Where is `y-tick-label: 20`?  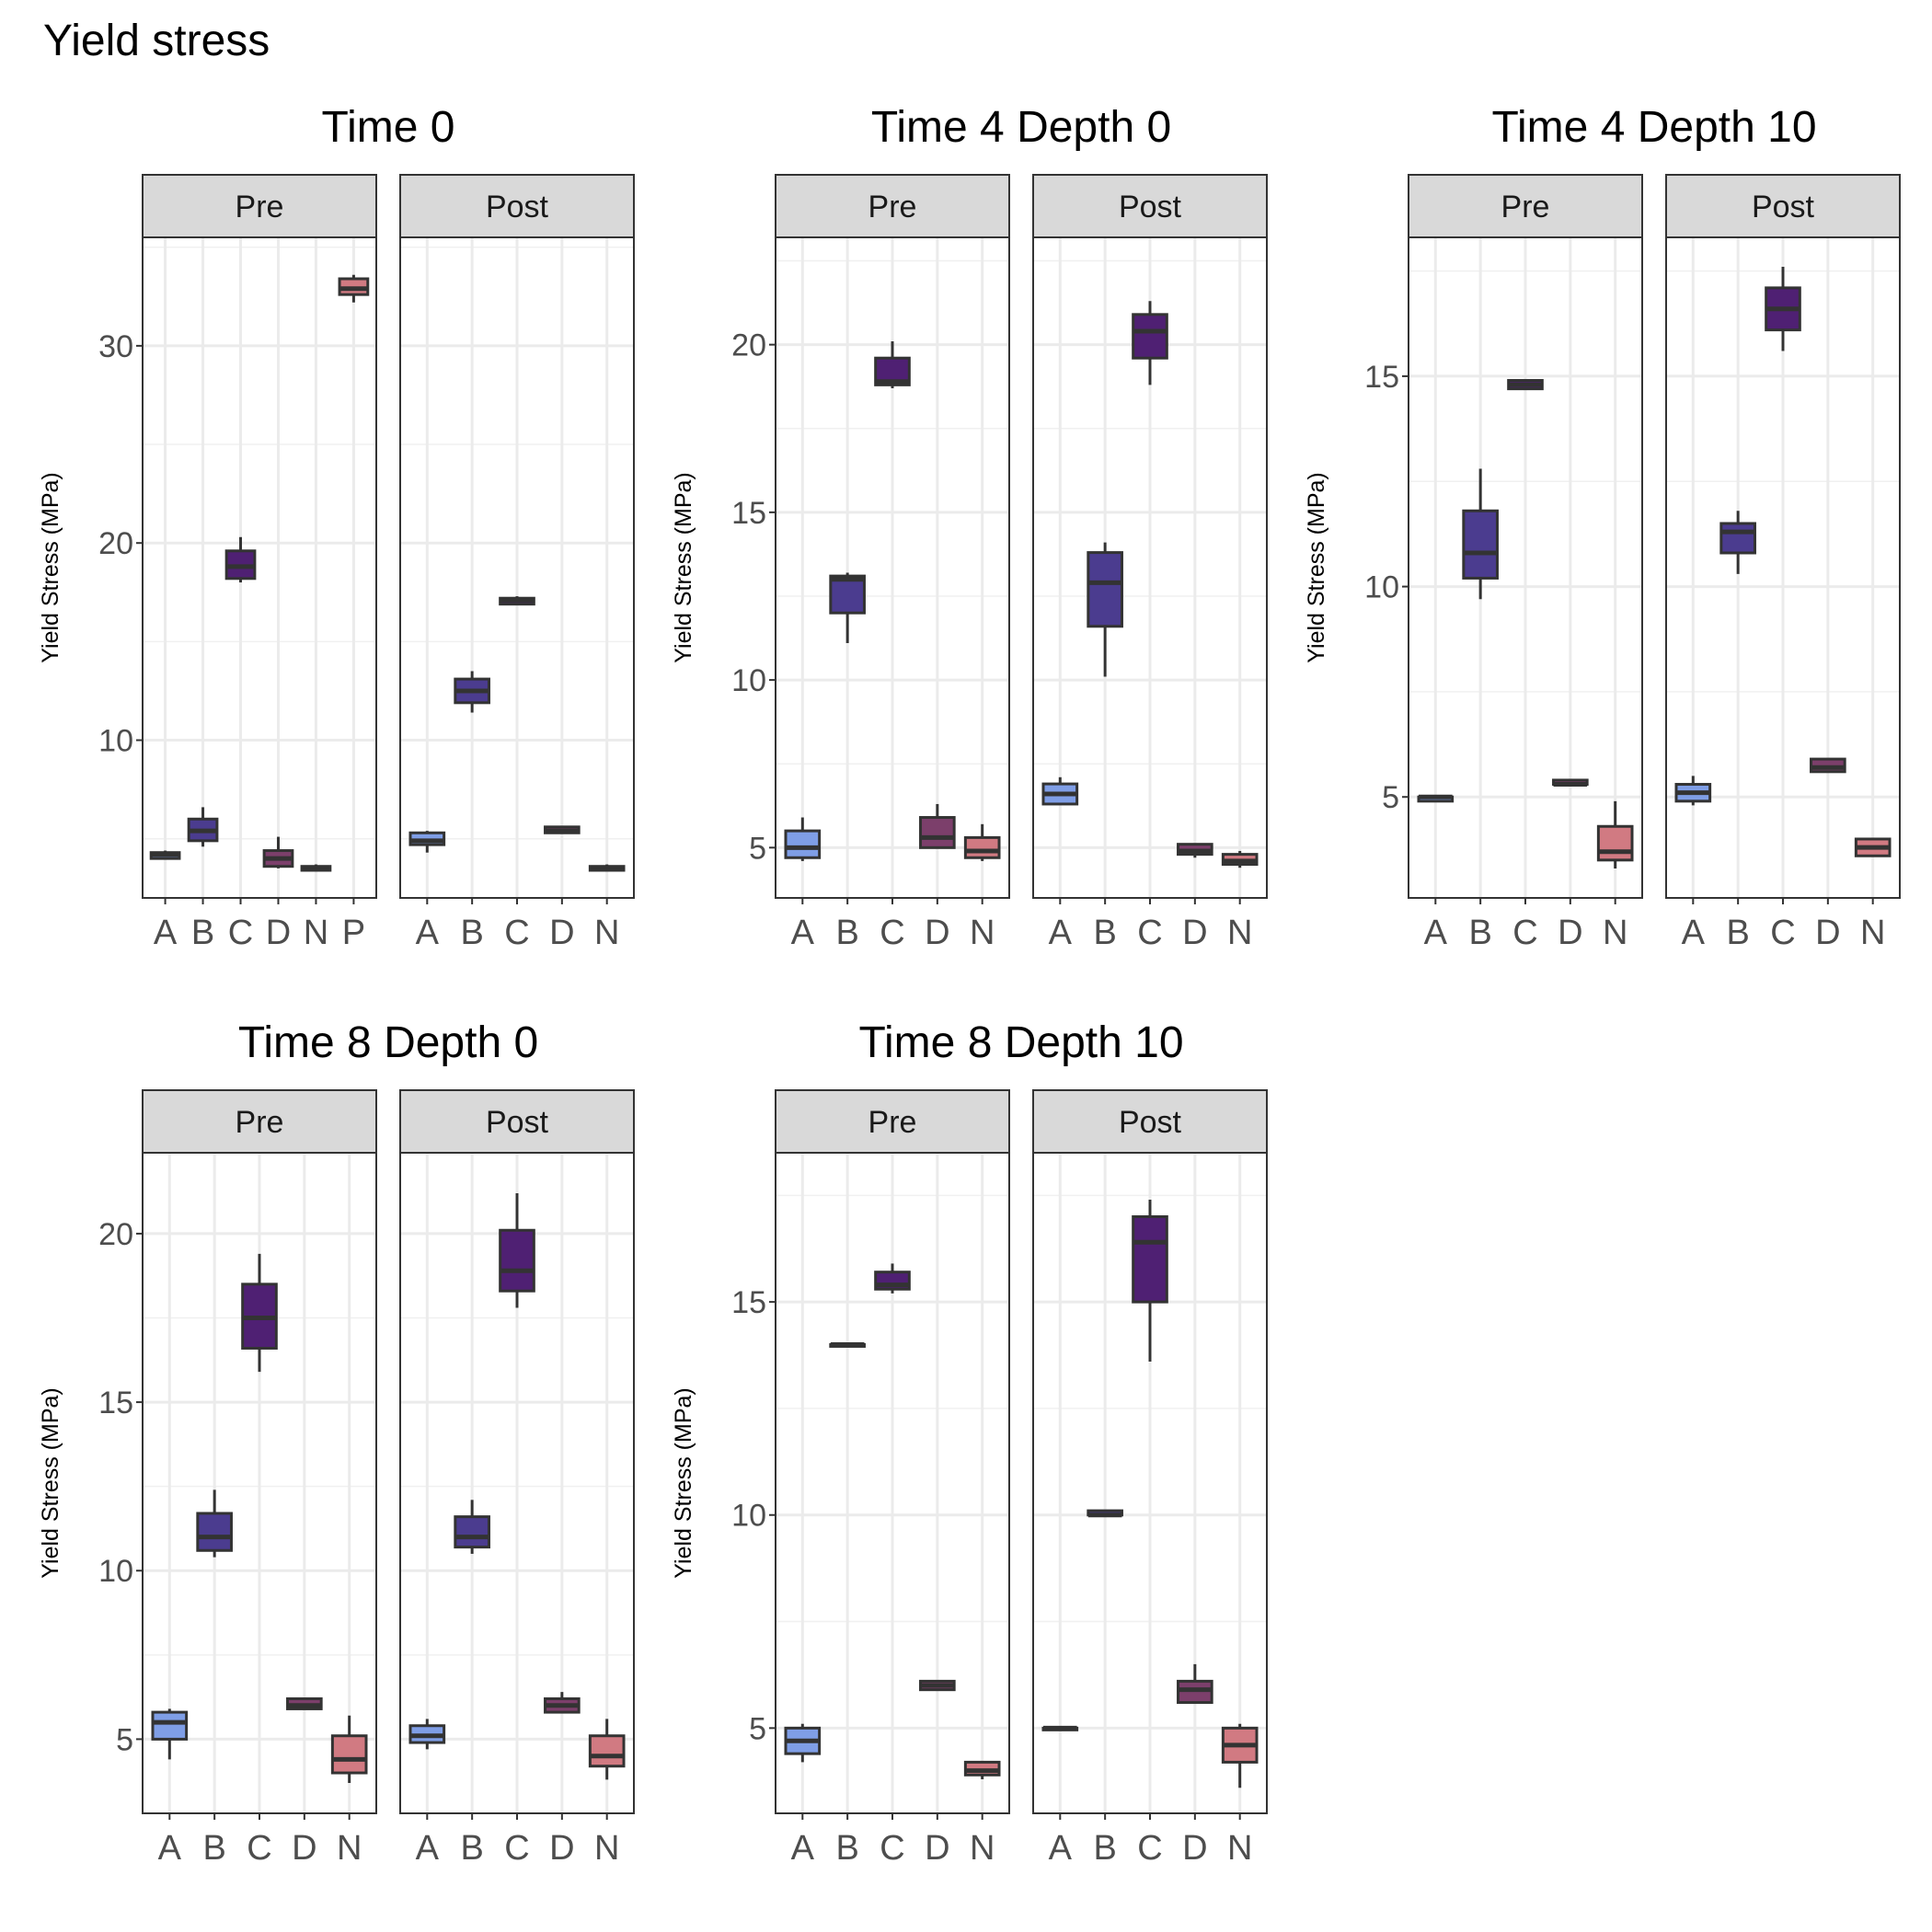 y-tick-label: 20 is located at coordinates (115, 543).